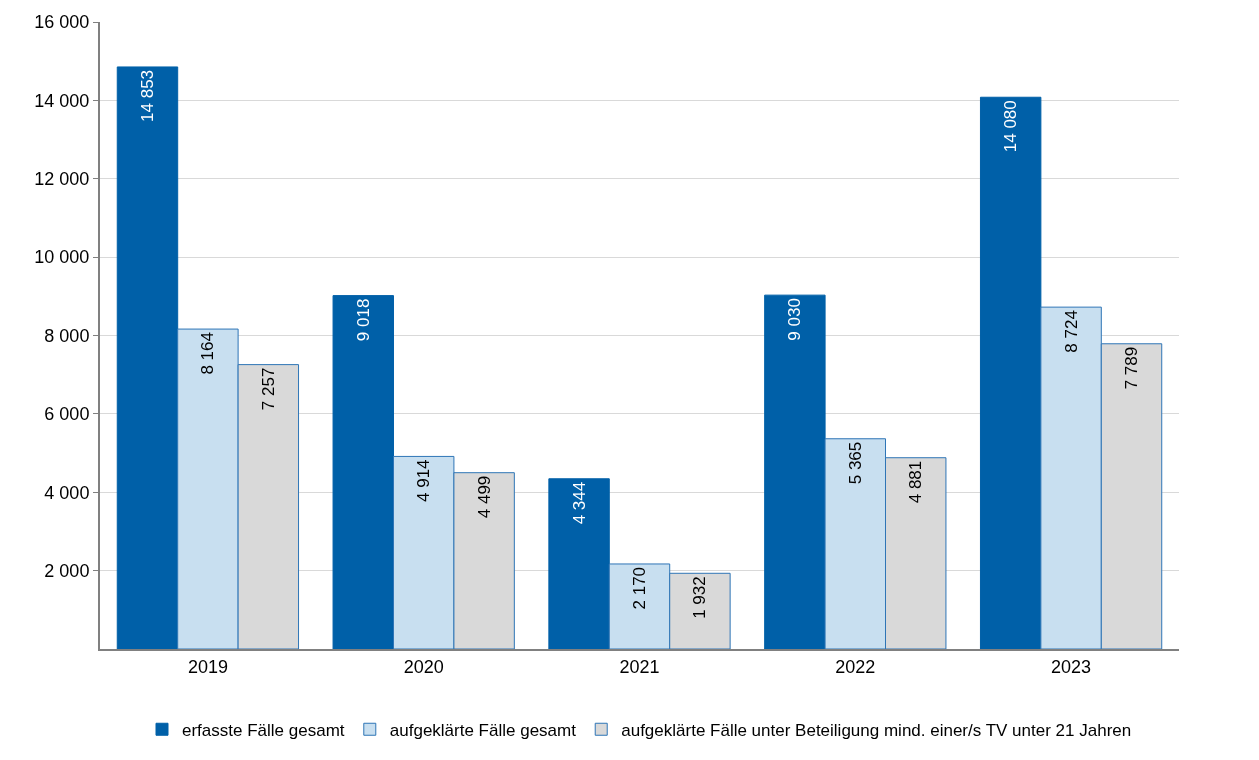 The width and height of the screenshot is (1259, 760). Describe the element at coordinates (67, 335) in the screenshot. I see `y-tick-label: 8 000` at that location.